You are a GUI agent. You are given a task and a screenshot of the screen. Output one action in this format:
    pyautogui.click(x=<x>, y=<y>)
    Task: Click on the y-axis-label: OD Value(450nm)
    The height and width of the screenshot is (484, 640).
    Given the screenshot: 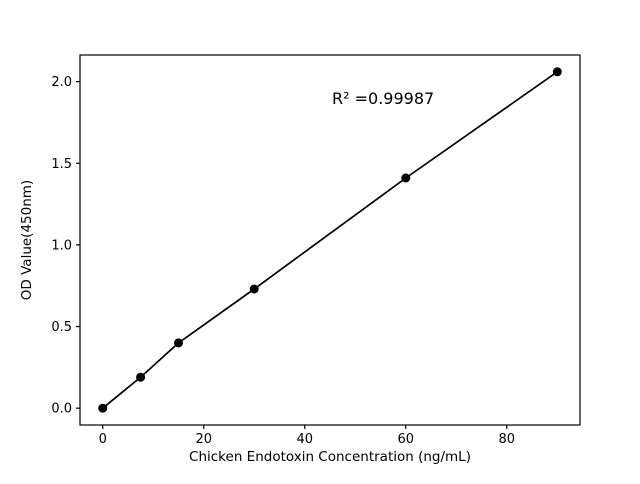 What is the action you would take?
    pyautogui.click(x=27, y=240)
    